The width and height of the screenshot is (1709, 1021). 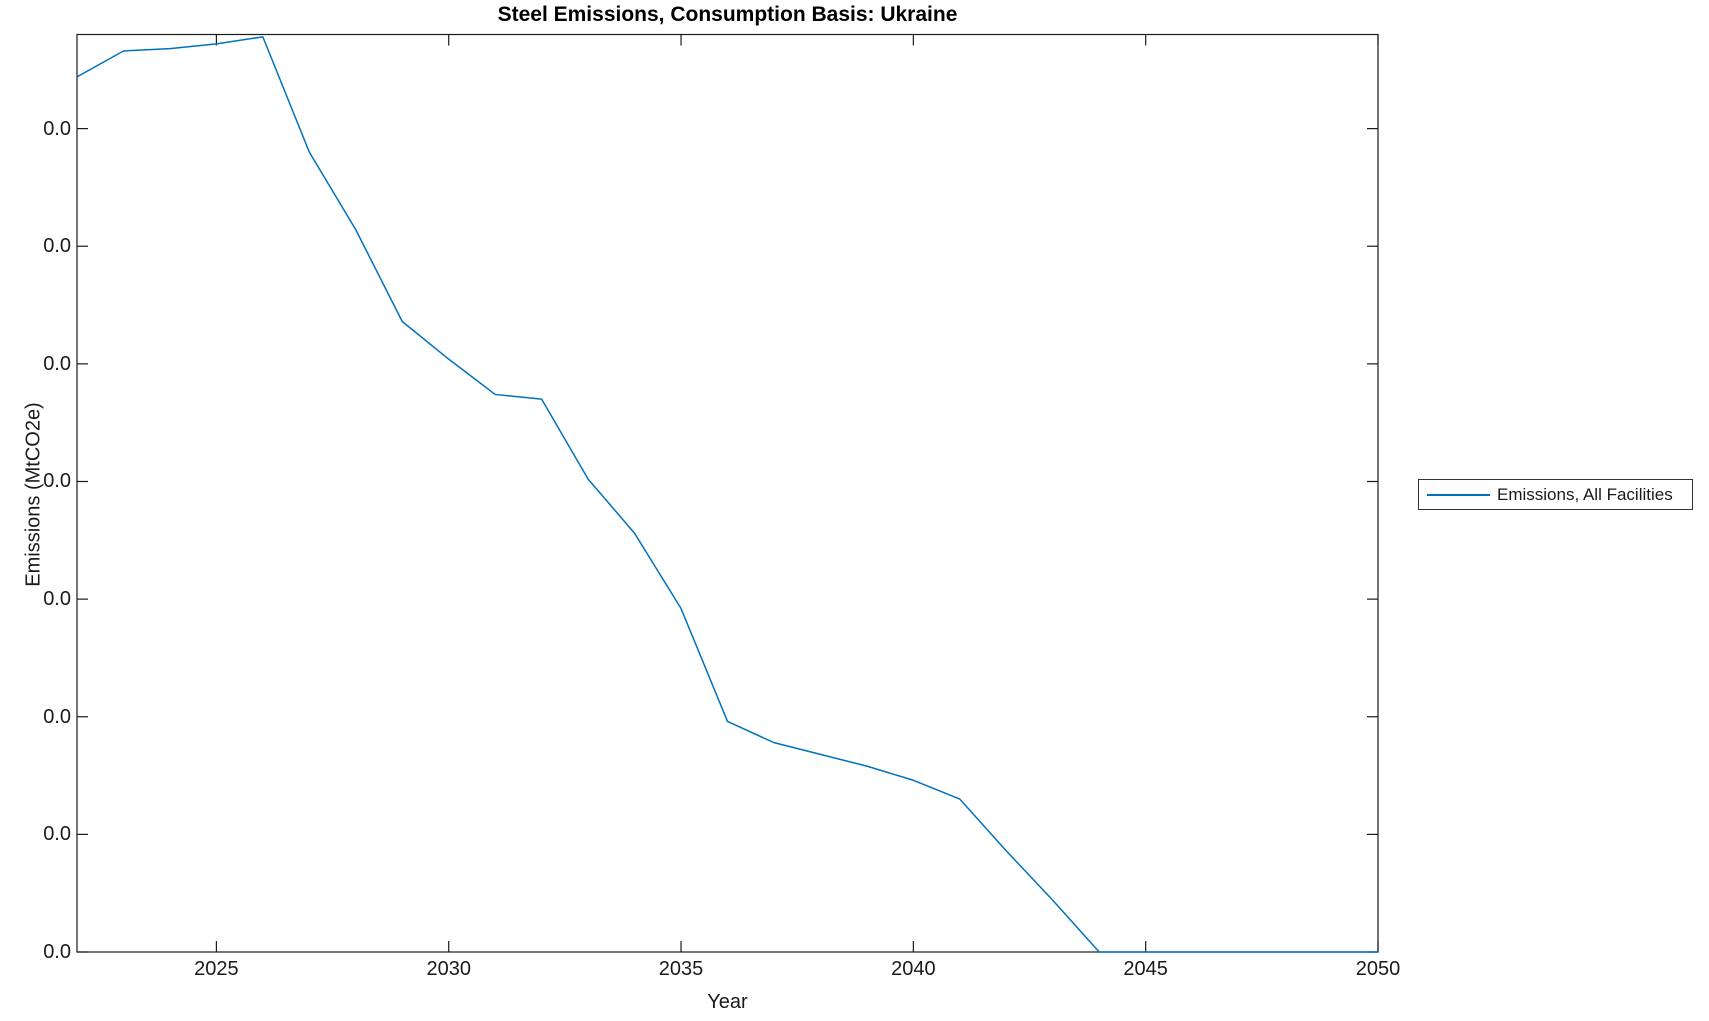 I want to click on legend-line-sample-icon, so click(x=1458, y=494).